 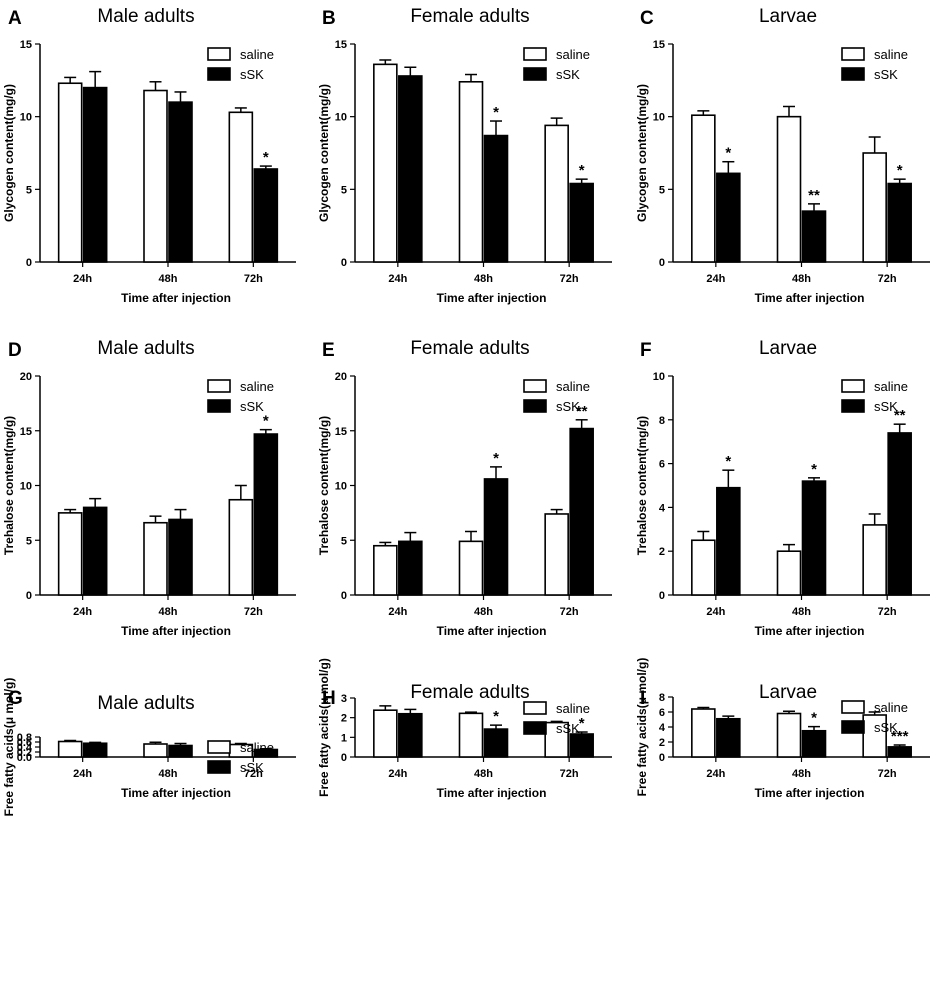 What do you see at coordinates (385, 570) in the screenshot?
I see `panel-e-bar-saline-24h` at bounding box center [385, 570].